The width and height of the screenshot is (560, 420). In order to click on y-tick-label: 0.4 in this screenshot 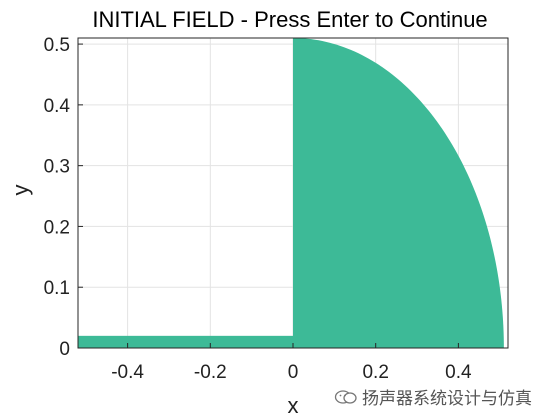, I will do `click(57, 106)`.